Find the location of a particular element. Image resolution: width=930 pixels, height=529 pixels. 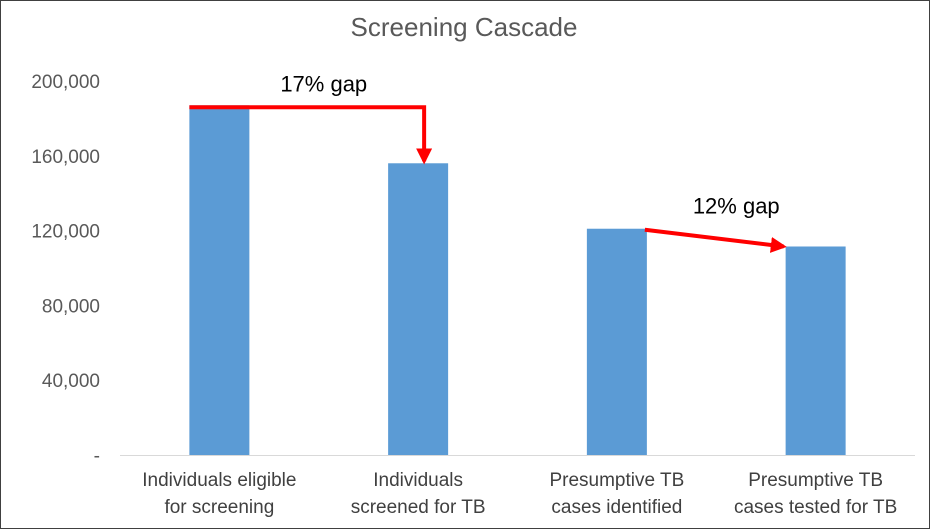

category-label: cases identified is located at coordinates (616, 507).